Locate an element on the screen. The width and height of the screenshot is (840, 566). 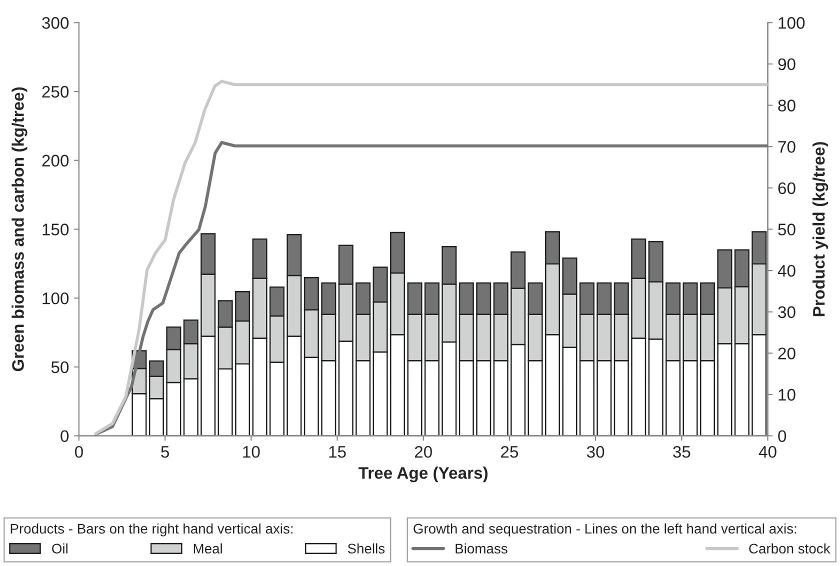
y2-tick-label: 70 is located at coordinates (787, 146).